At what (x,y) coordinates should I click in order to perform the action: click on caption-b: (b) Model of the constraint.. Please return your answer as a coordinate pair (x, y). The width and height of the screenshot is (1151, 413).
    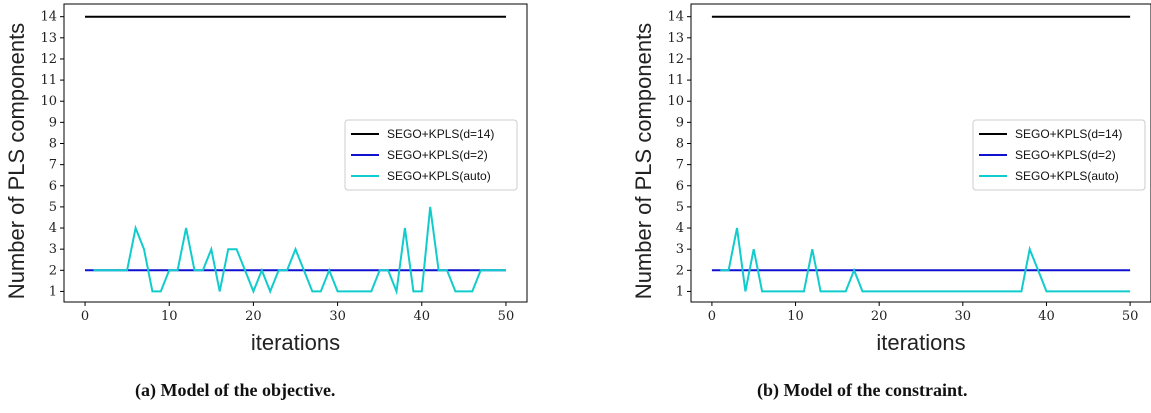
    Looking at the image, I should click on (862, 390).